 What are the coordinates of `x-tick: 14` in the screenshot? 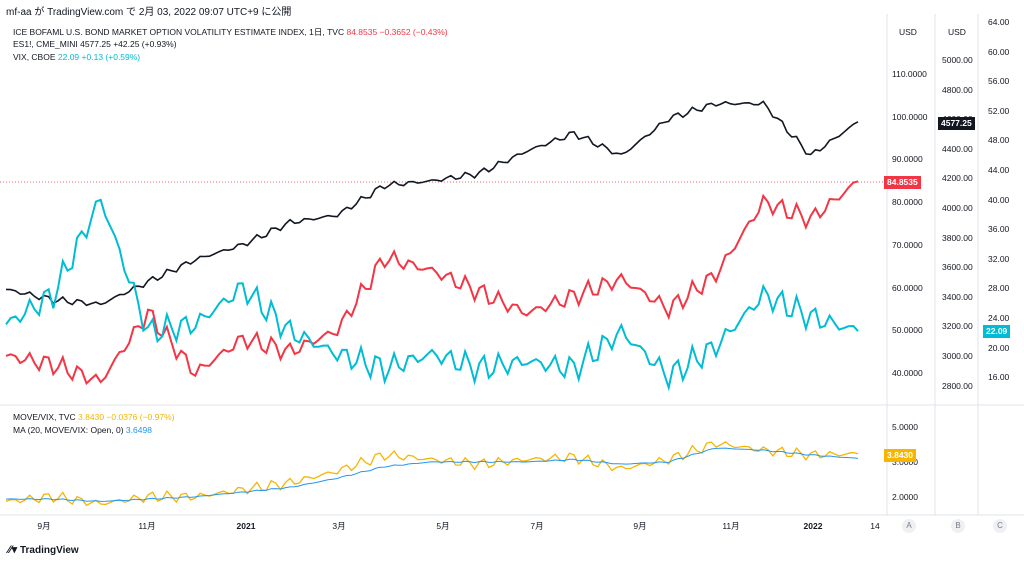 It's located at (875, 526).